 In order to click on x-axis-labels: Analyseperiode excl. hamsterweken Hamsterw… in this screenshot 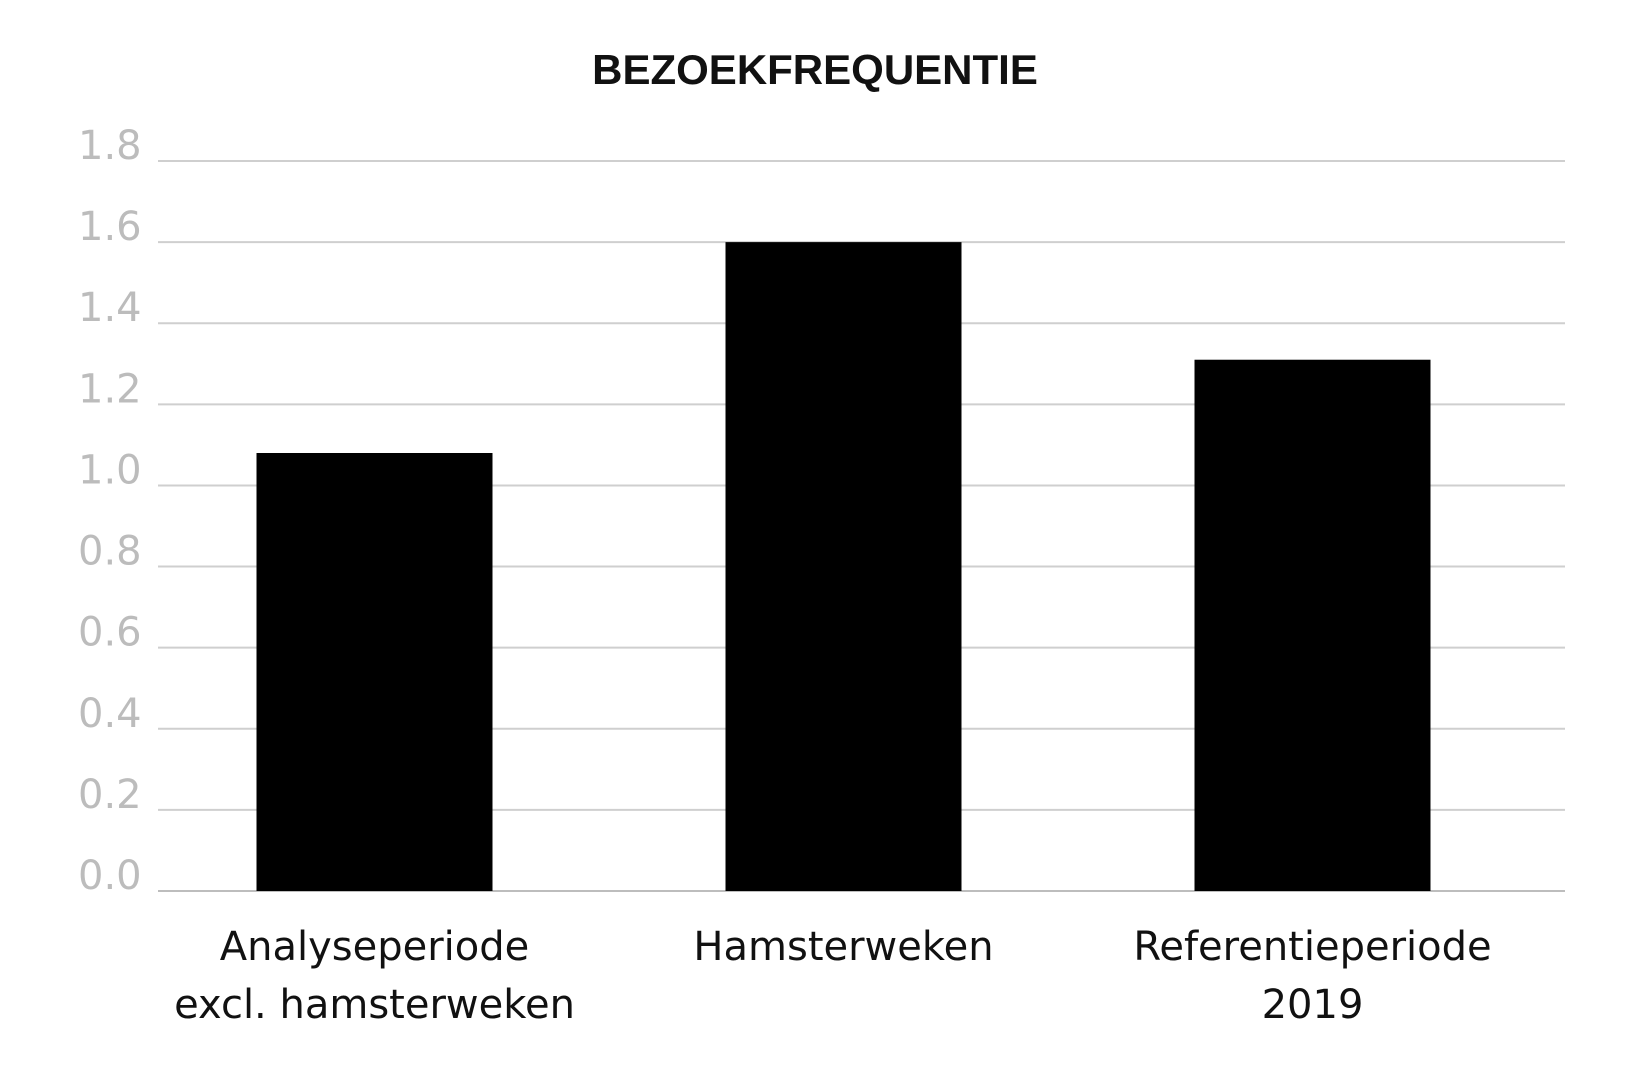, I will do `click(833, 976)`.